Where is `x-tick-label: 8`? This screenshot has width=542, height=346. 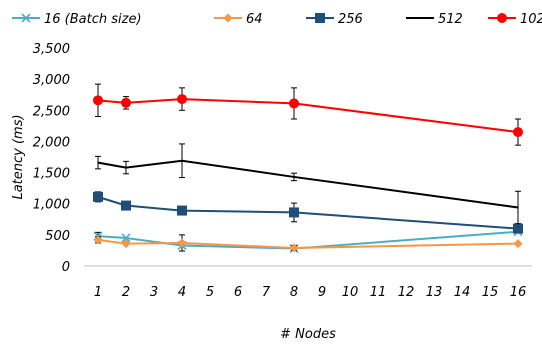
x-tick-label: 8 is located at coordinates (294, 292).